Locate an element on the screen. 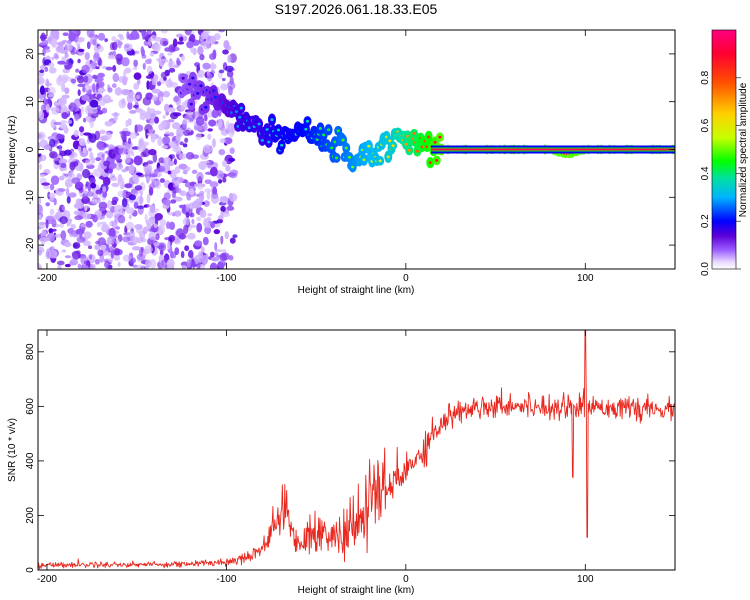 The height and width of the screenshot is (600, 750). snr-ytick-label: 600 is located at coordinates (30, 406).